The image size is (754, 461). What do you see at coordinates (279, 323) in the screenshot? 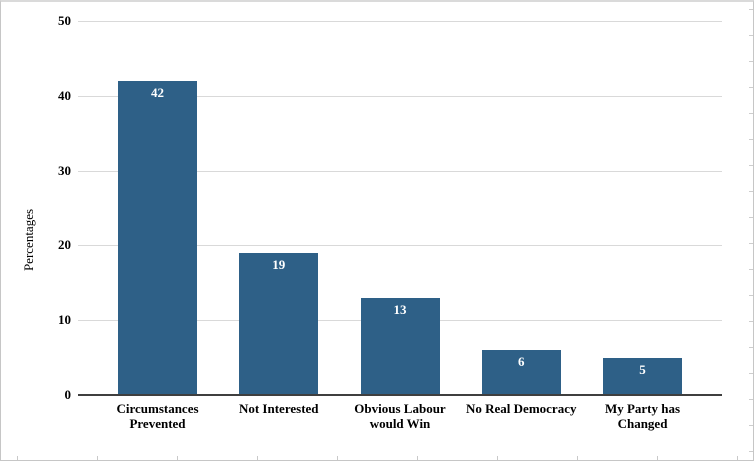
I see `bar: 19` at bounding box center [279, 323].